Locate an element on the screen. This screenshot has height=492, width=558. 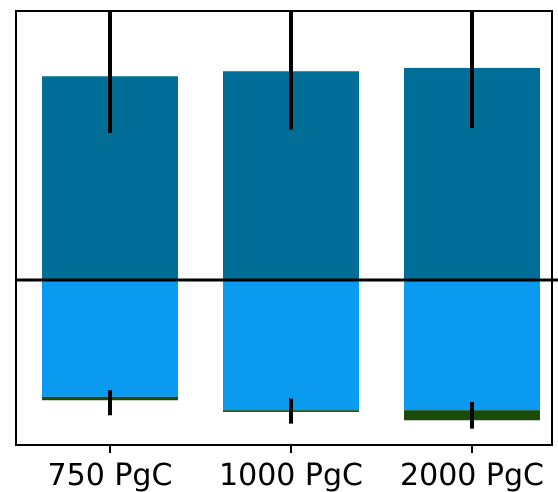
x-tick-label-3: 2000 PgC is located at coordinates (472, 475).